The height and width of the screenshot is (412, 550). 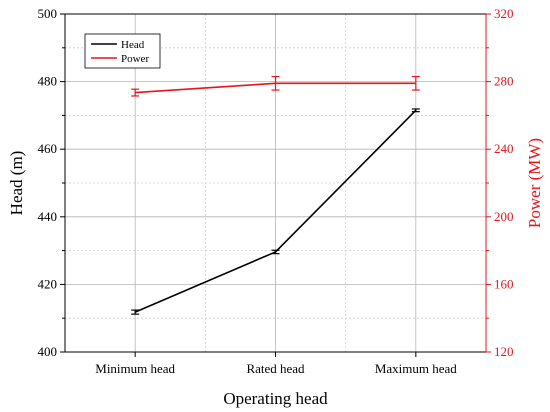 What do you see at coordinates (48, 351) in the screenshot?
I see `y-tick-label: 400` at bounding box center [48, 351].